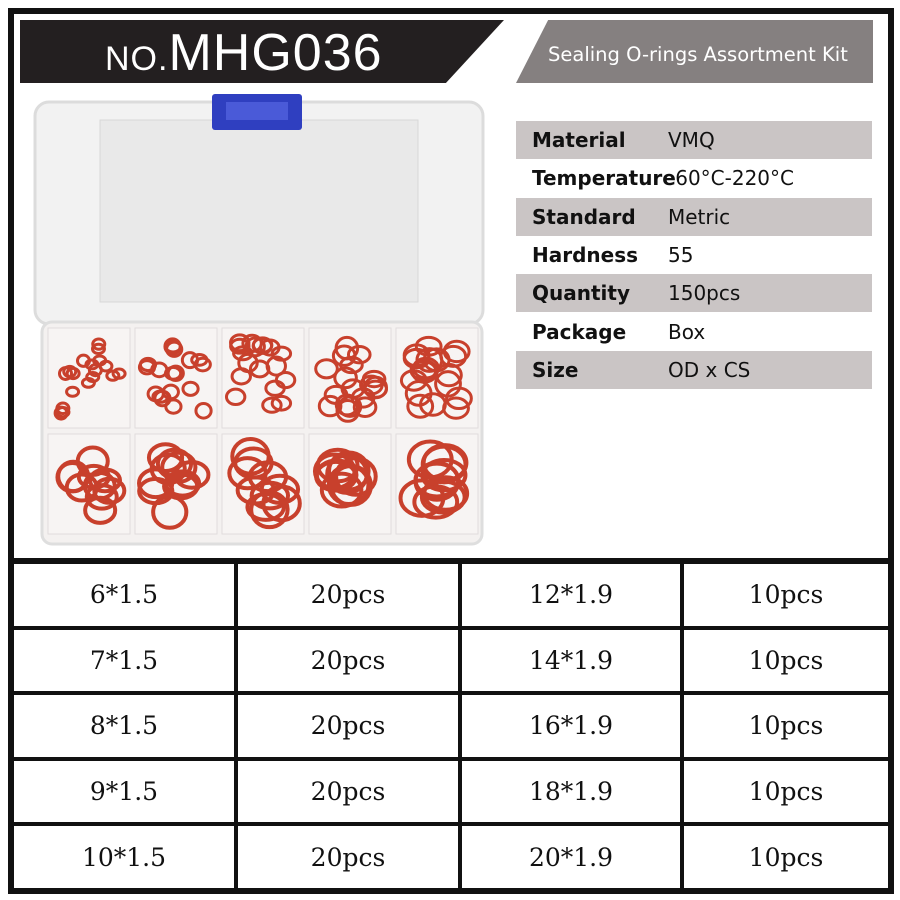  Describe the element at coordinates (124, 660) in the screenshot. I see `size-cell: 7*1.5` at that location.